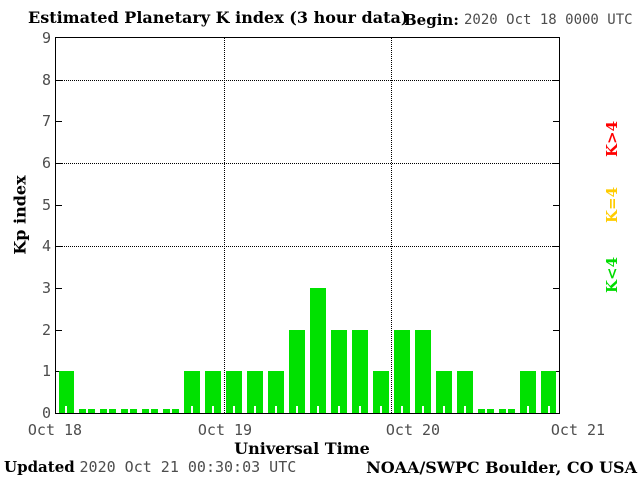  Describe the element at coordinates (46, 163) in the screenshot. I see `y-tick-label-6: 6` at that location.